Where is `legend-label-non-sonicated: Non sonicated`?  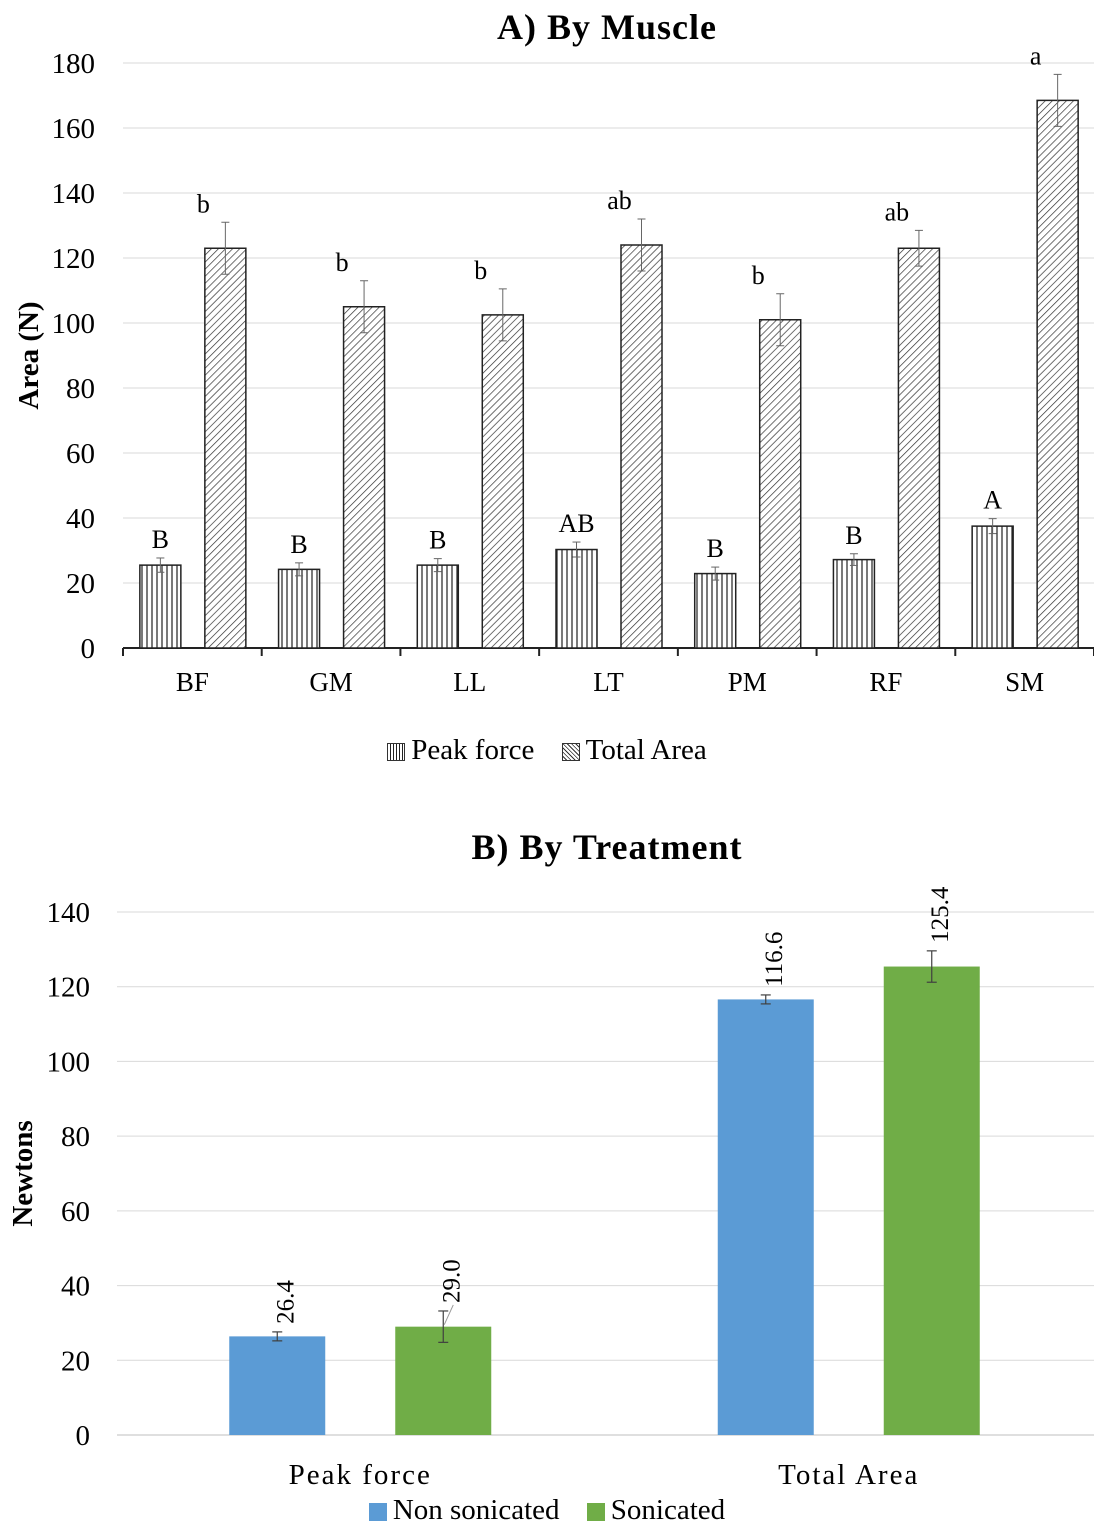
legend-label-non-sonicated: Non sonicated is located at coordinates (476, 1510).